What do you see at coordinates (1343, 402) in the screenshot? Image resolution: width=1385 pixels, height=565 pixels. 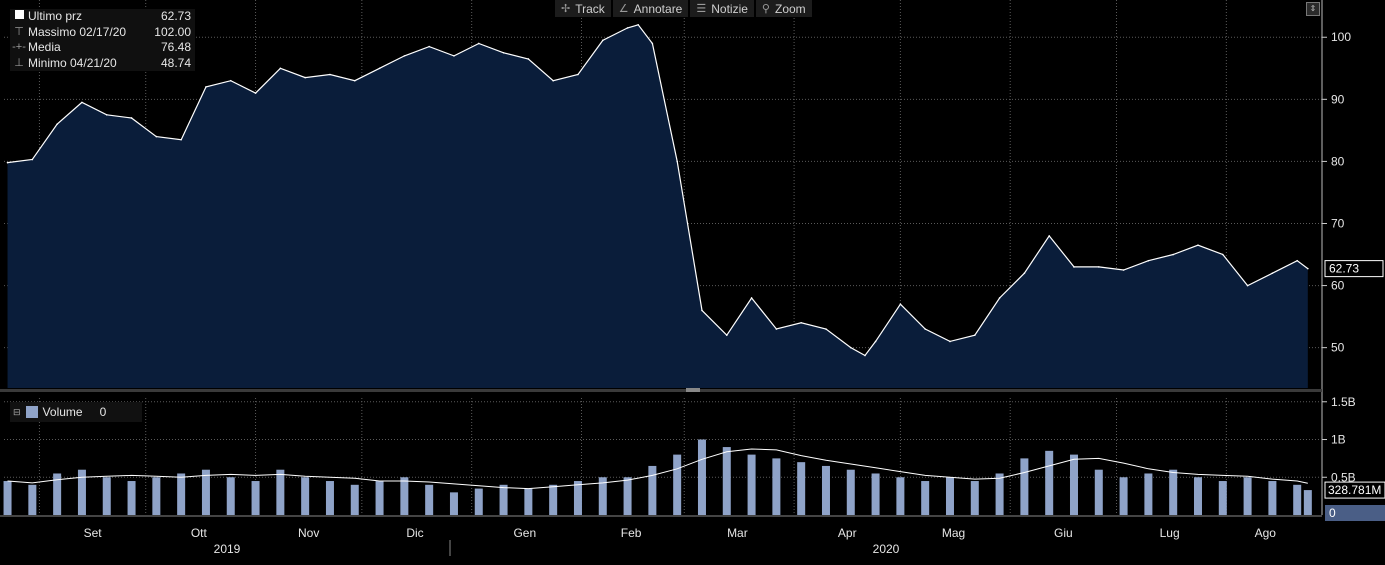 I see `volume-tick-label: 1.5B` at bounding box center [1343, 402].